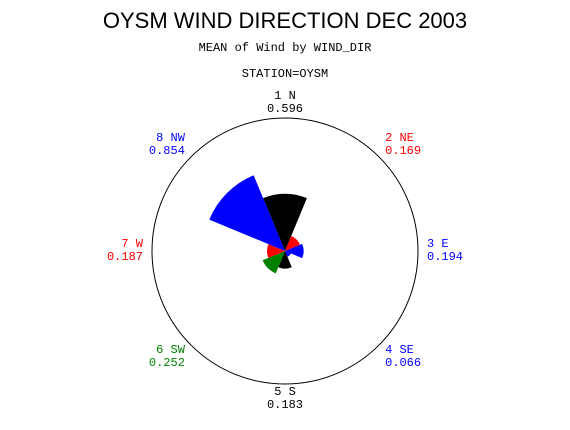 Image resolution: width=570 pixels, height=430 pixels. Describe the element at coordinates (403, 151) in the screenshot. I see `value-label: 0.169` at that location.